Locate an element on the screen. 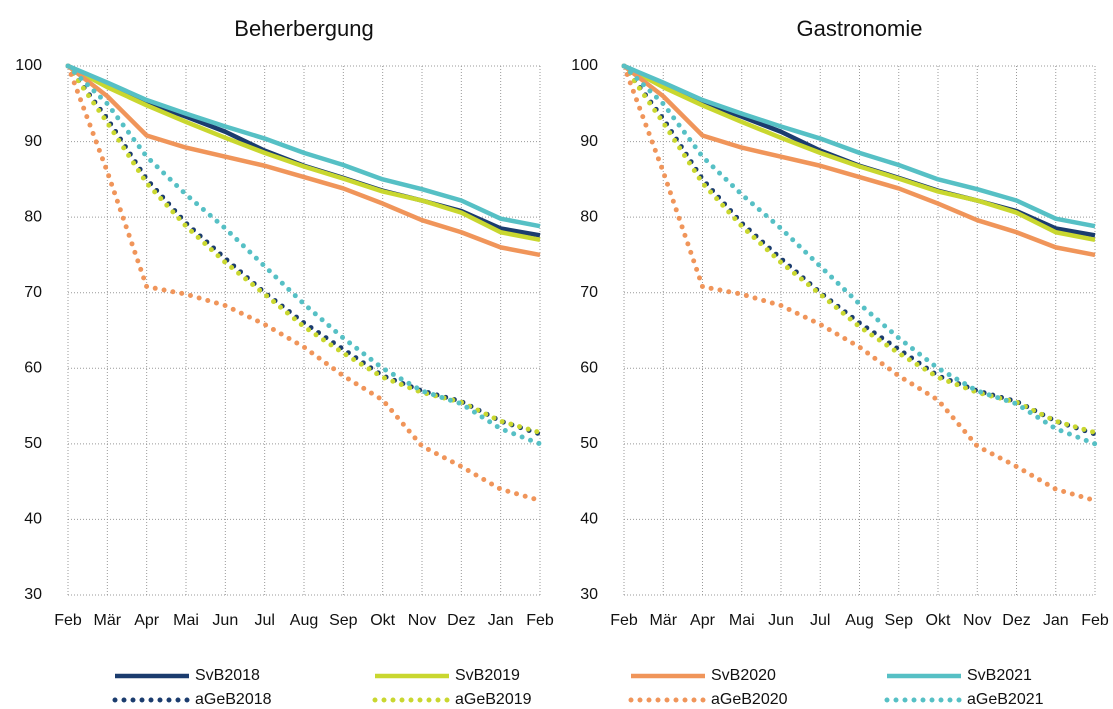  legend-label: SvB2020 is located at coordinates (743, 675).